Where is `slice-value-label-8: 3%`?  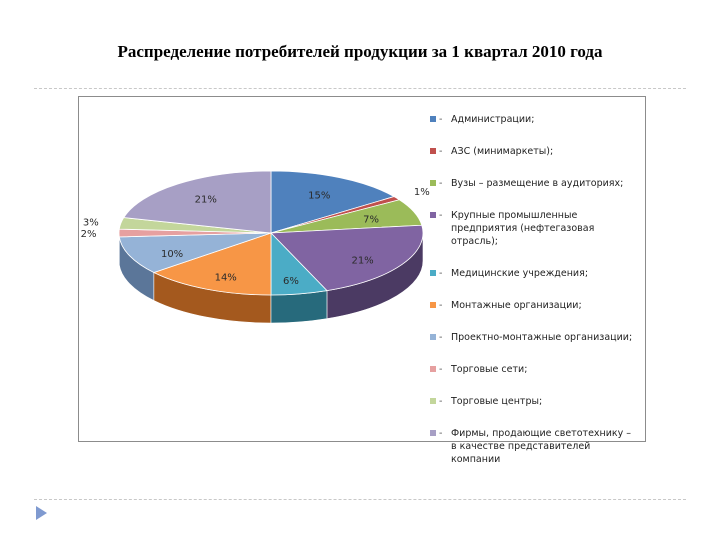
slice-value-label-8: 3% is located at coordinates (91, 222).